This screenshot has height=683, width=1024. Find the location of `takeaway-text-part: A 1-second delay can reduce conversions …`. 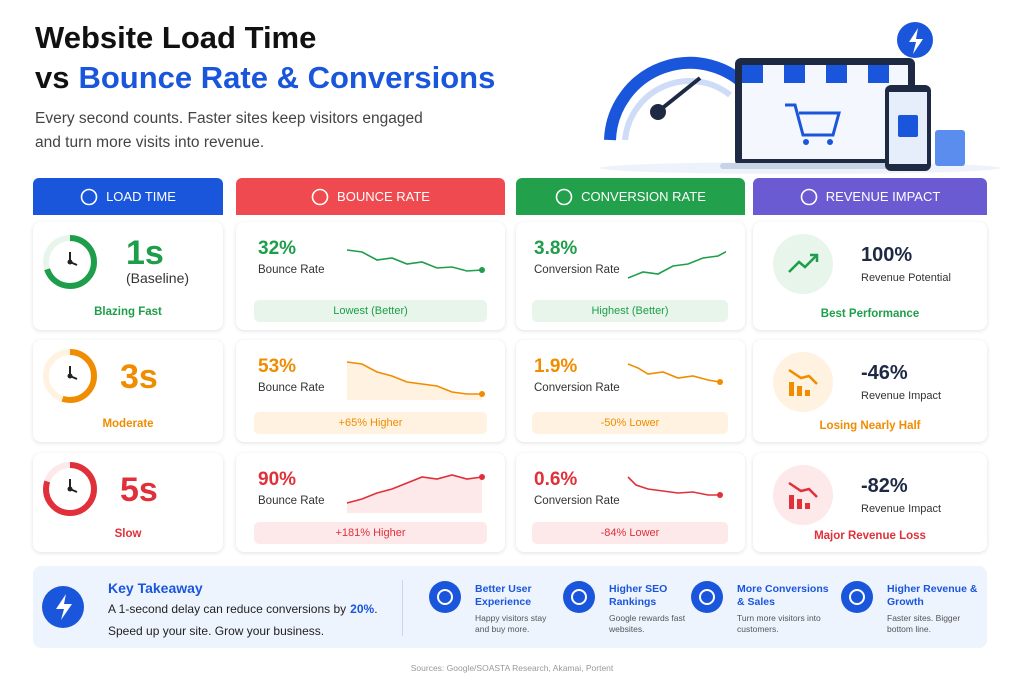

takeaway-text-part: A 1-second delay can reduce conversions … is located at coordinates (227, 609).